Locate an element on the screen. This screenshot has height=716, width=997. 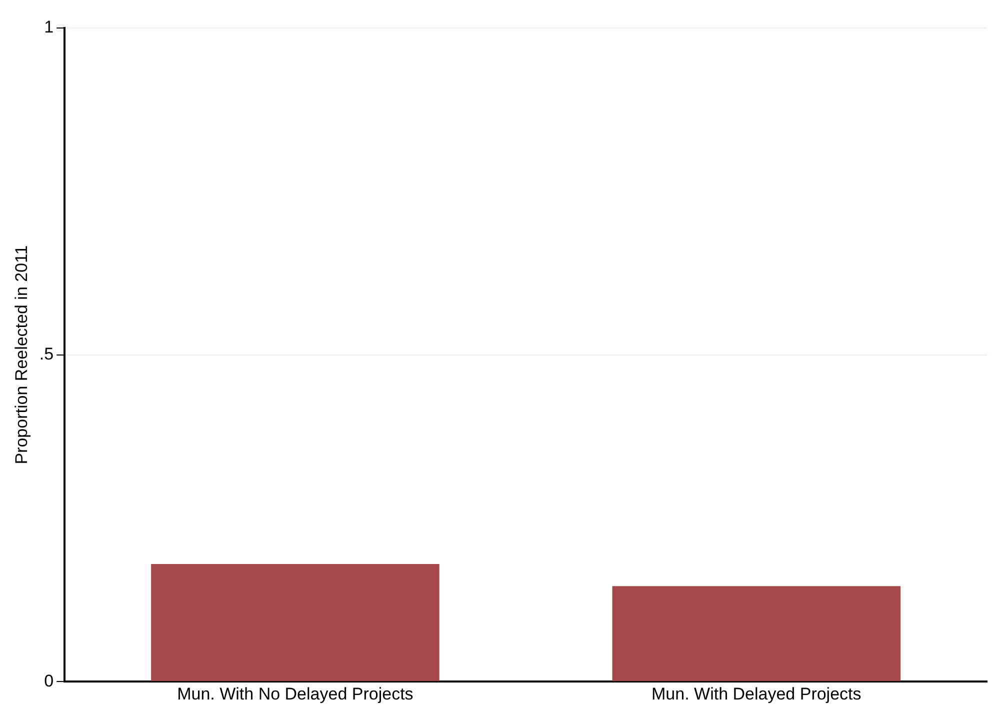
y-axis-title: Proportion Reelected in 2011 is located at coordinates (21, 354).